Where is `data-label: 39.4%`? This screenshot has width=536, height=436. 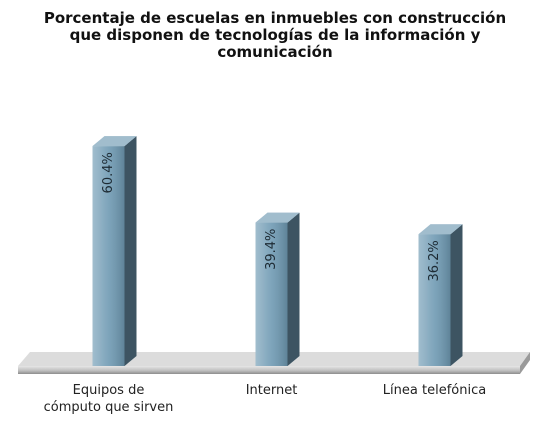 data-label: 39.4% is located at coordinates (271, 249).